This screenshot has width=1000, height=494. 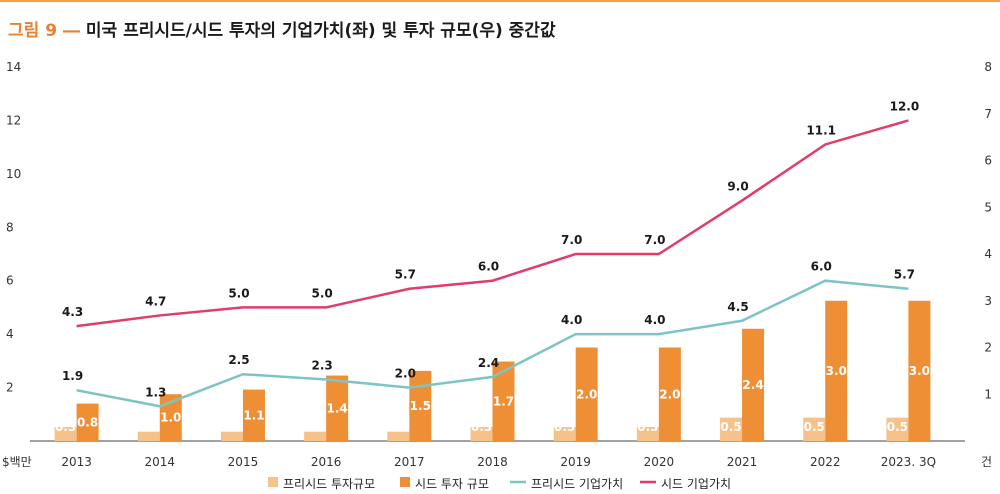 I want to click on x-axis-category-label: 2014, so click(x=159, y=462).